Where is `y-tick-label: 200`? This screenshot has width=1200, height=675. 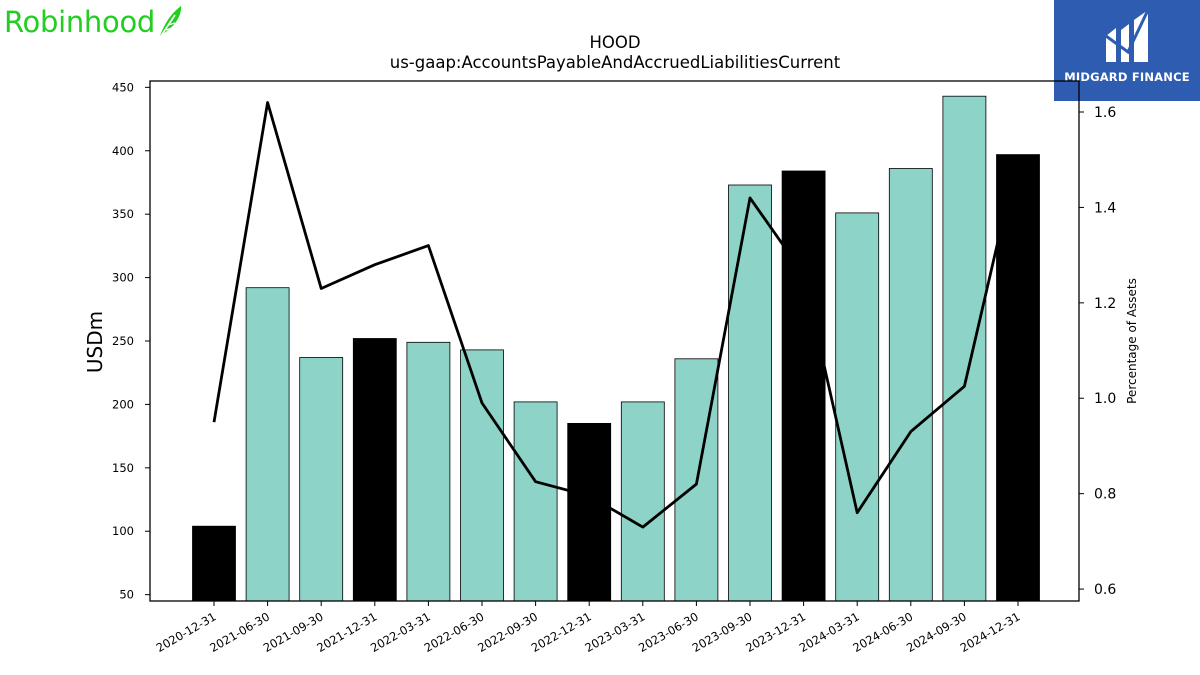
y-tick-label: 200 is located at coordinates (123, 404).